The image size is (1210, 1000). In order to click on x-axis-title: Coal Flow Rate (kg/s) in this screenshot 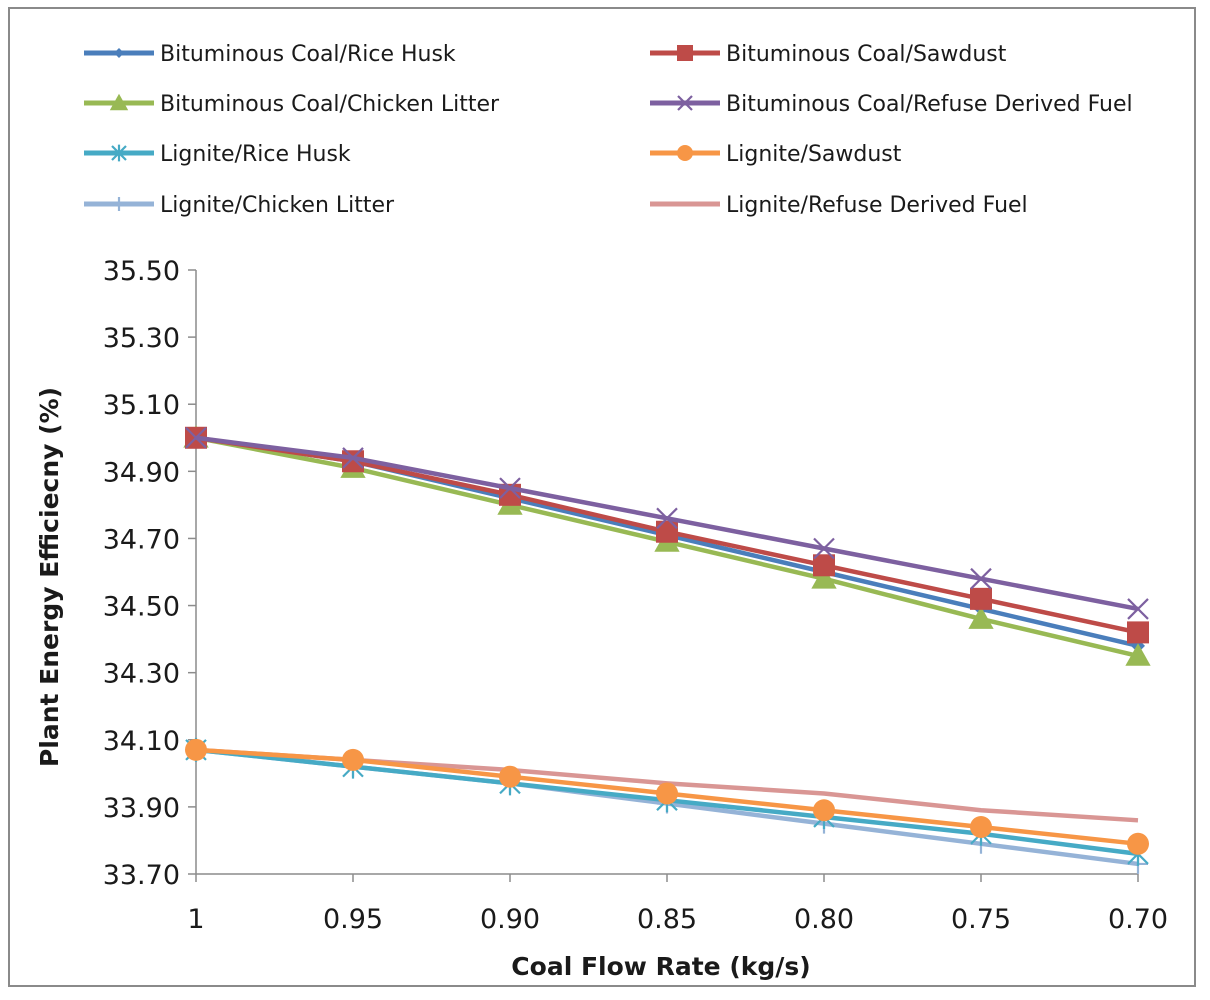, I will do `click(660, 966)`.